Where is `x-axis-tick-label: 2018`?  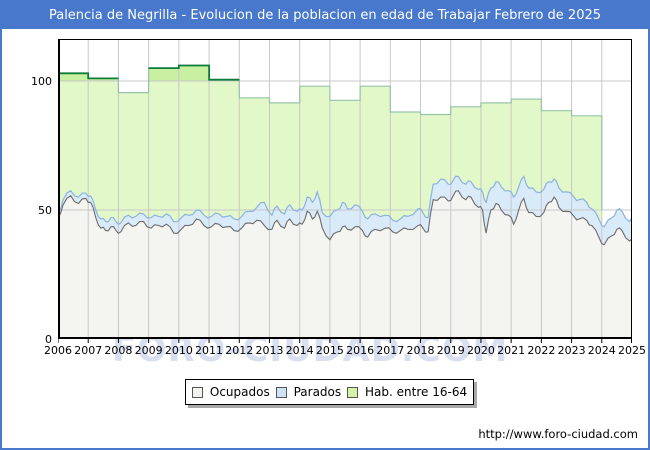
x-axis-tick-label: 2018 is located at coordinates (420, 350).